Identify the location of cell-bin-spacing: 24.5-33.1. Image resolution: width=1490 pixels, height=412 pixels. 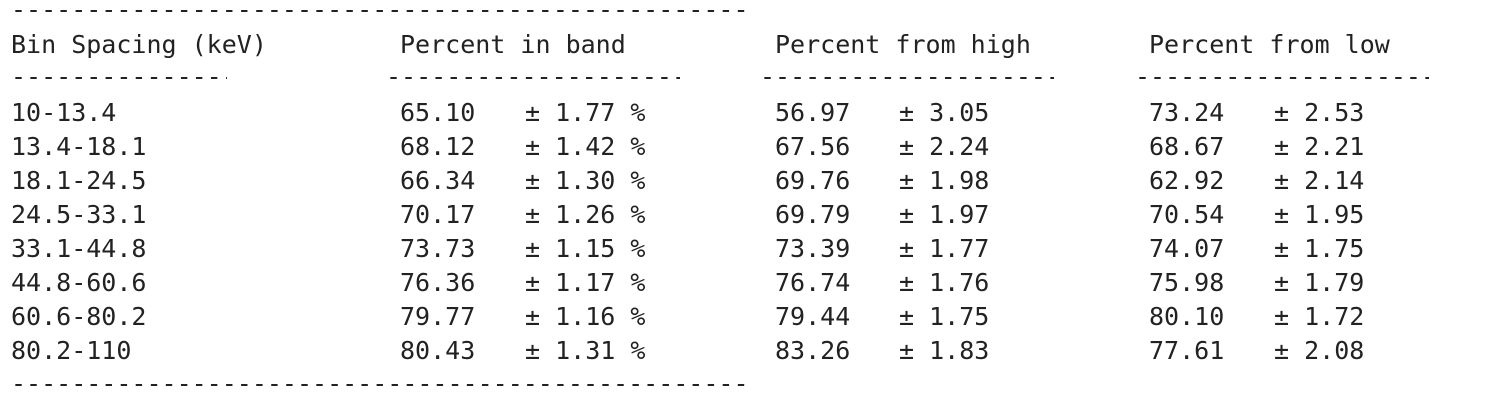
(79, 214).